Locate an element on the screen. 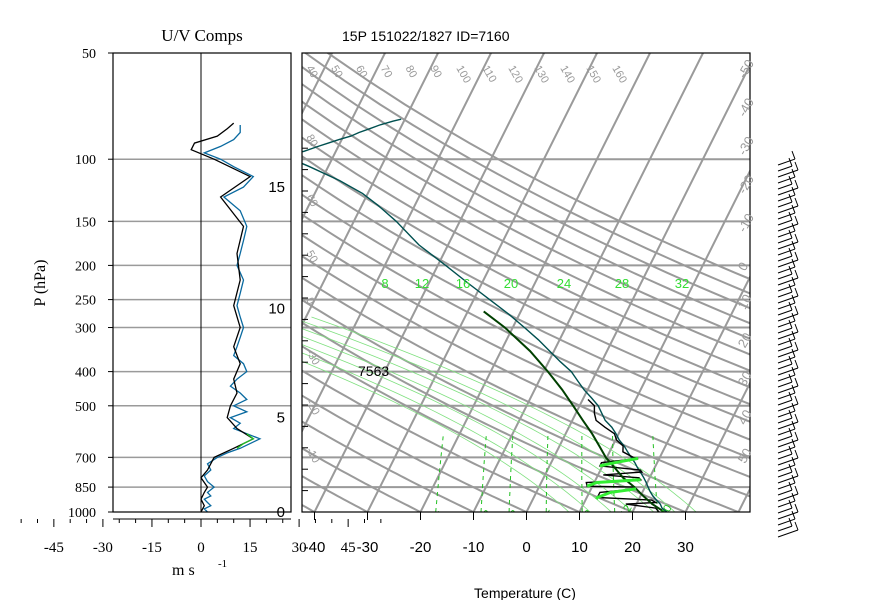  temperature-tick-label: 0 is located at coordinates (526, 547).